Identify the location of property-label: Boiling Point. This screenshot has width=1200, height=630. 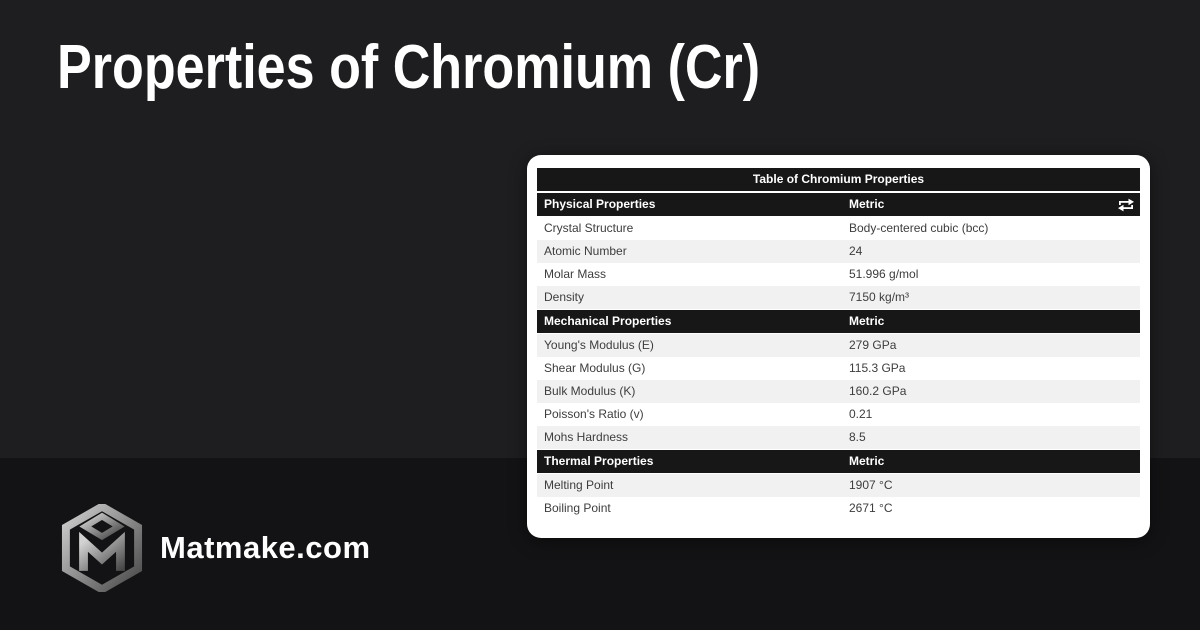
(689, 508).